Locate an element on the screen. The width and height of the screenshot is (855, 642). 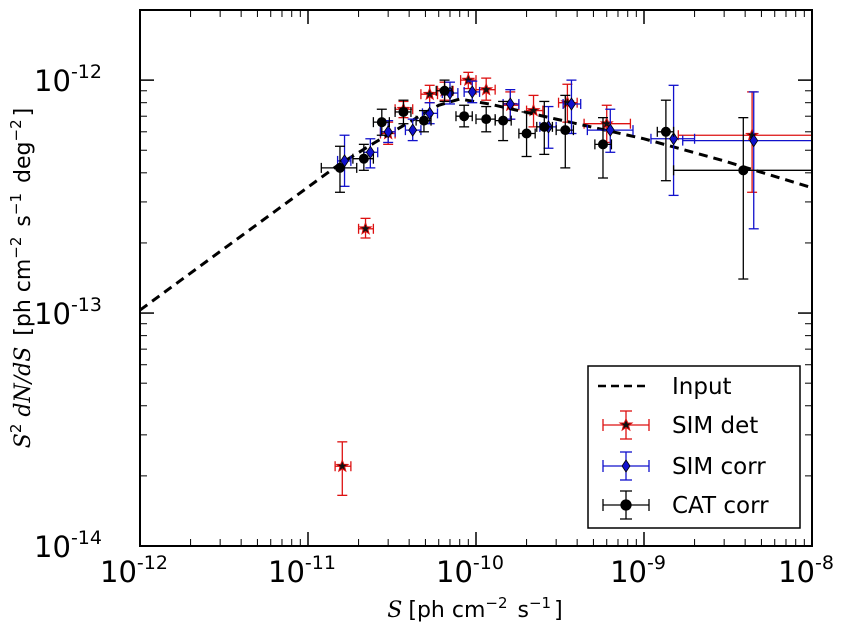
y-axis-exp1: −2 is located at coordinates (16, 248).